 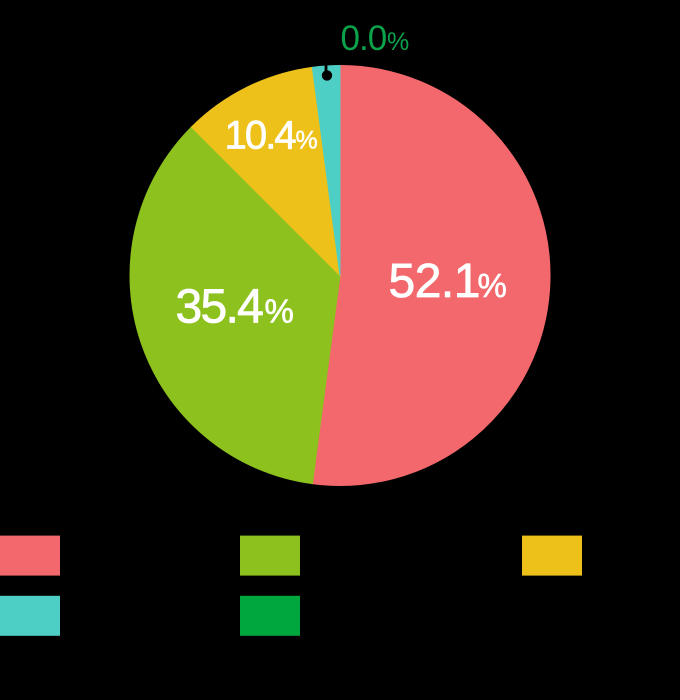 What do you see at coordinates (261, 136) in the screenshot?
I see `svg-text: 10.4` at bounding box center [261, 136].